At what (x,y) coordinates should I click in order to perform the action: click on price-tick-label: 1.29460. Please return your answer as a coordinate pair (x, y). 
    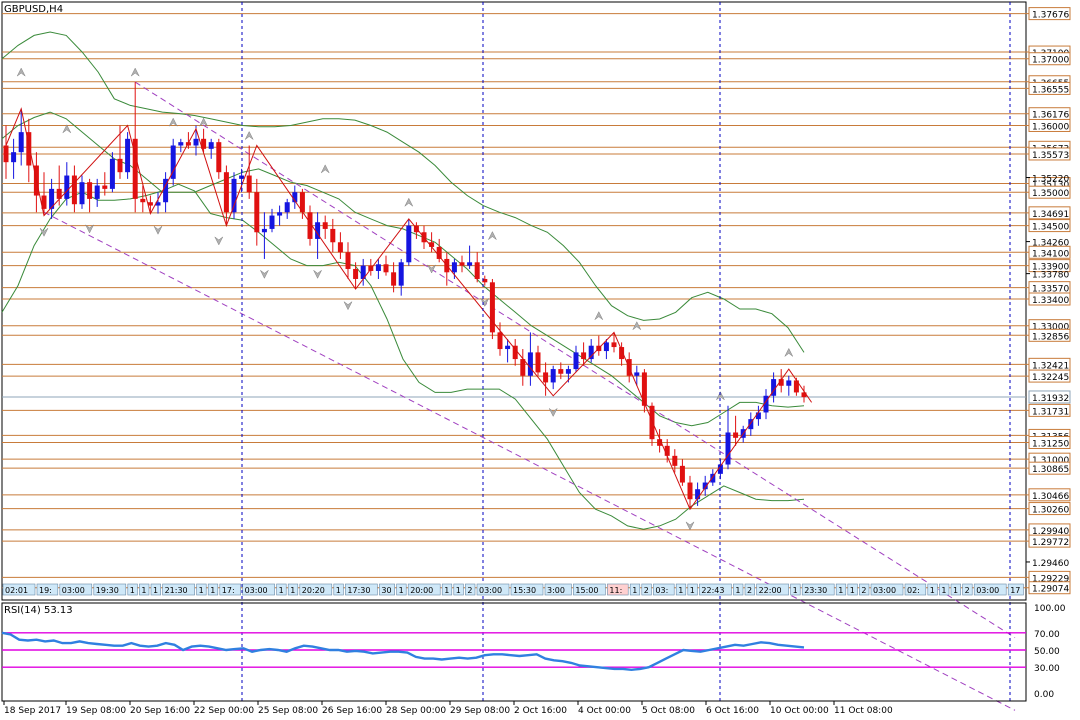
    Looking at the image, I should click on (1050, 564).